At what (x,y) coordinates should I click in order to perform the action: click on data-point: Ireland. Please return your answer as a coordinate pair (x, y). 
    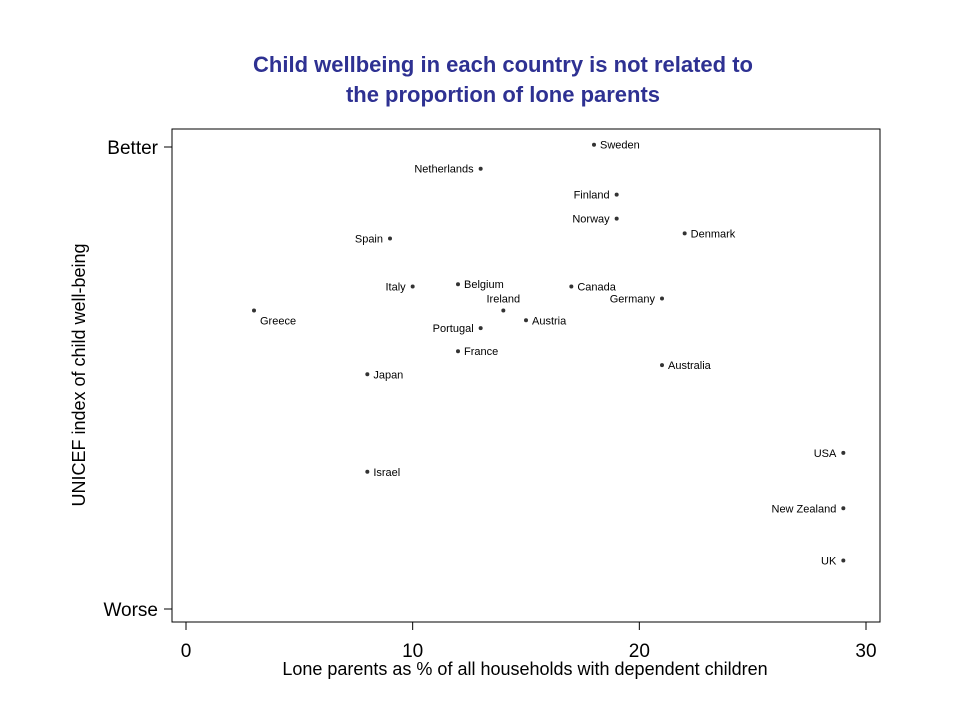
    Looking at the image, I should click on (504, 303).